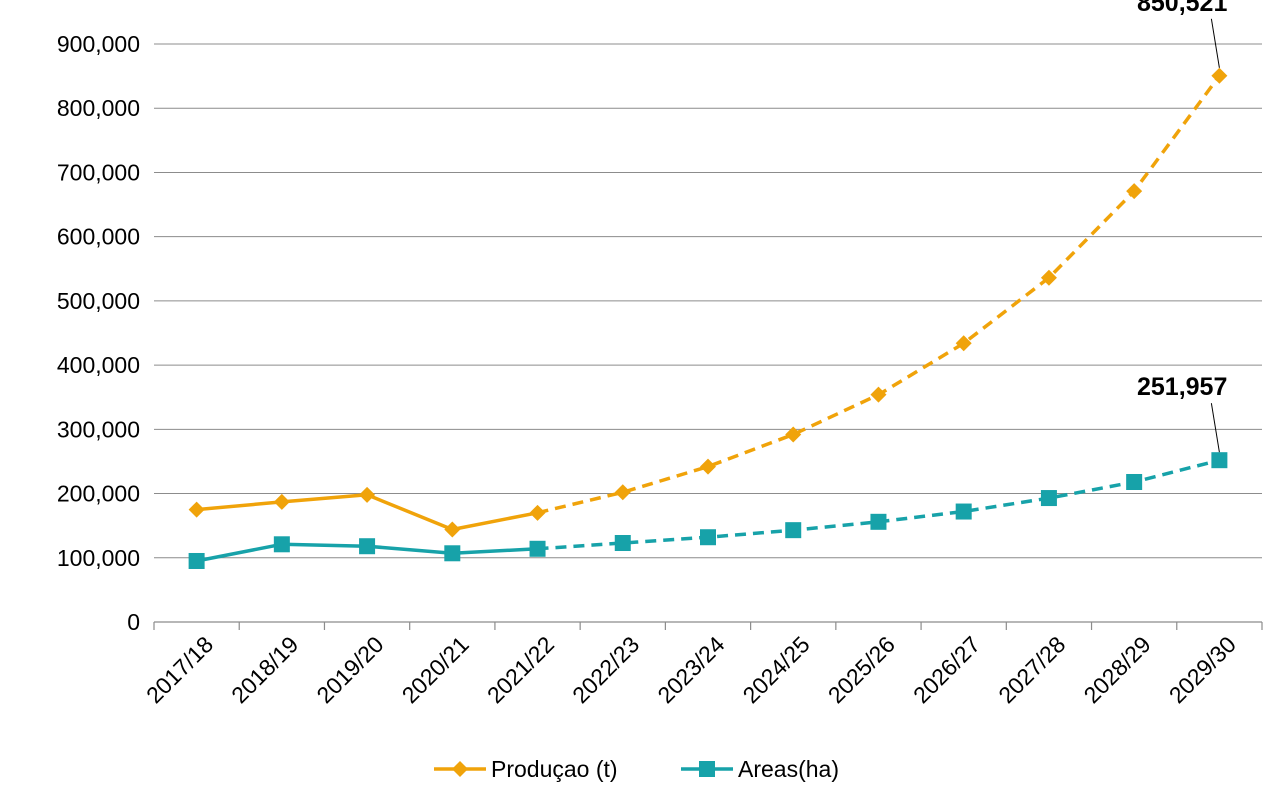  What do you see at coordinates (520, 669) in the screenshot?
I see `x-tick-label: 2021/22` at bounding box center [520, 669].